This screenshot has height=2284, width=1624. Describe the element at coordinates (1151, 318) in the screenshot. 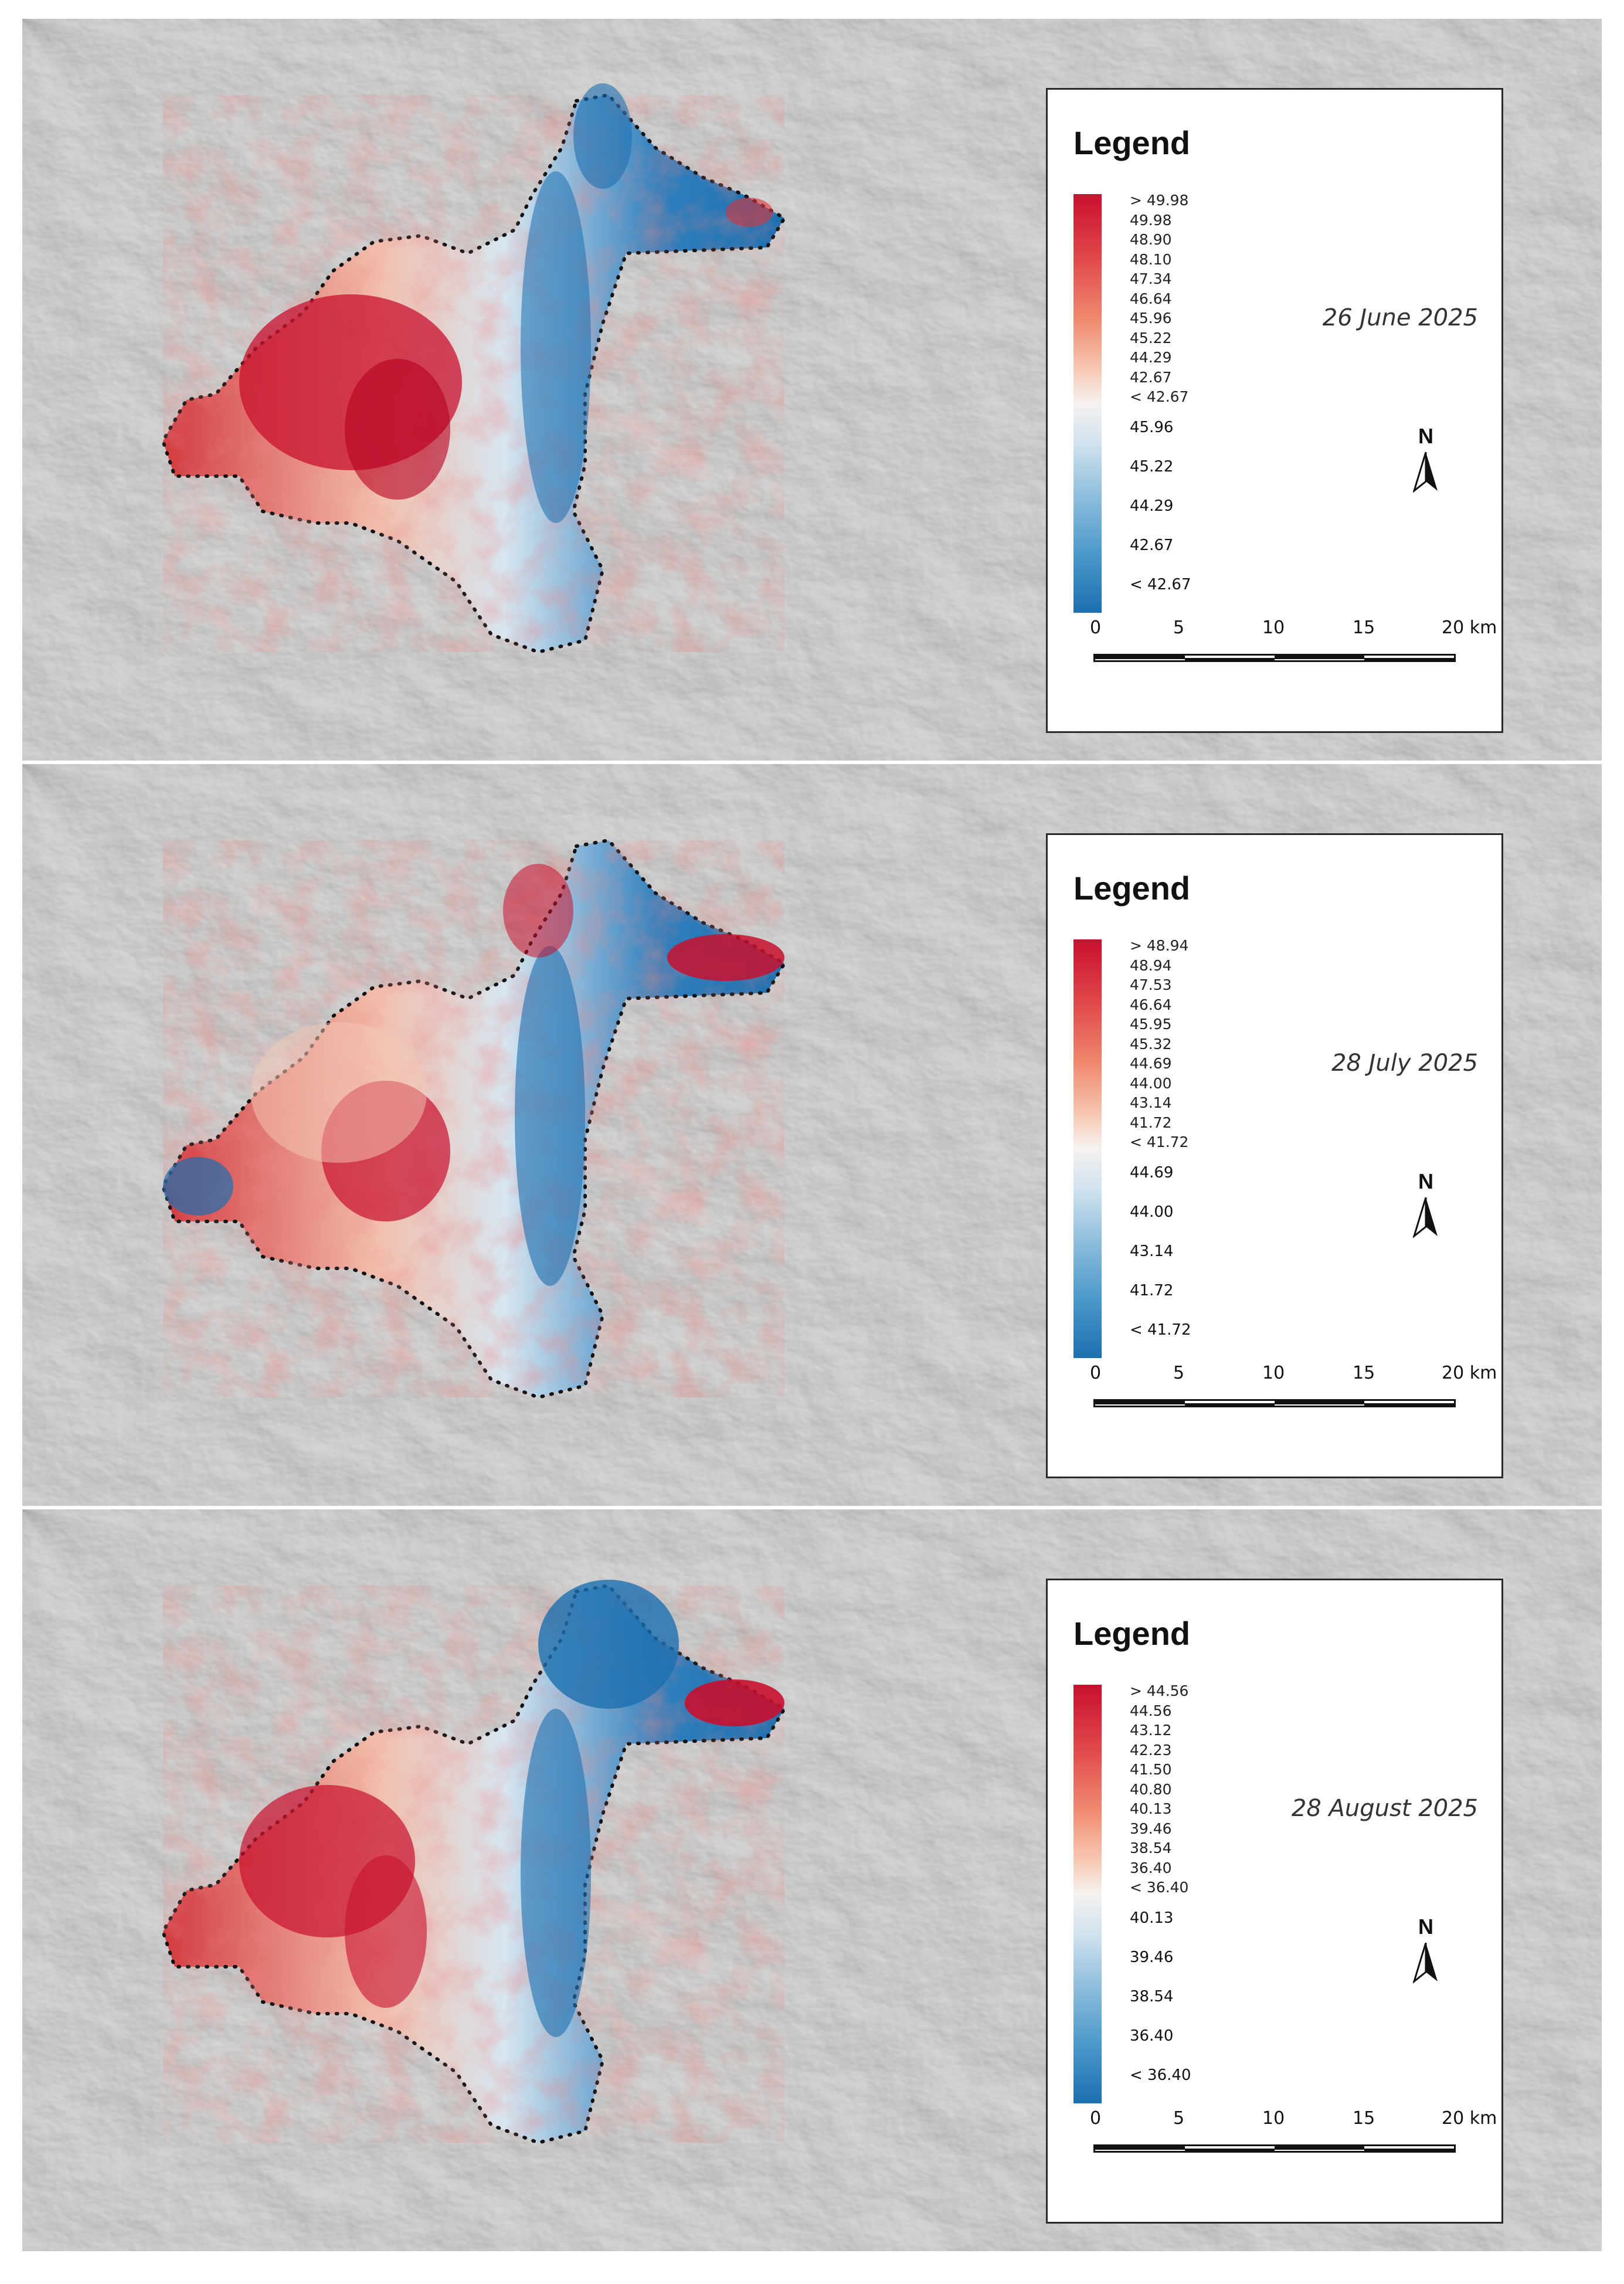

I see `ramp-label: 45.96` at that location.